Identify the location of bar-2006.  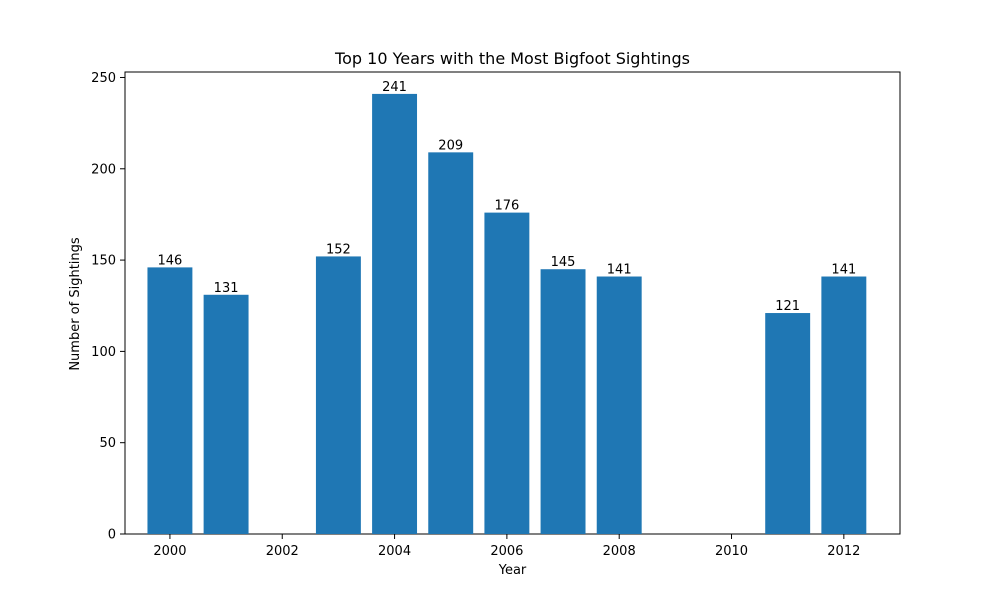
(507, 373).